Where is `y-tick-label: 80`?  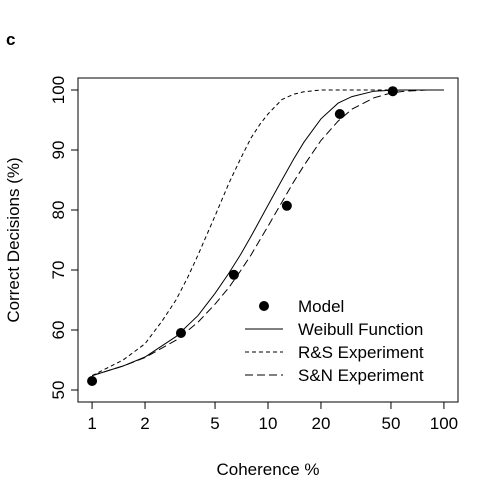 y-tick-label: 80 is located at coordinates (58, 210).